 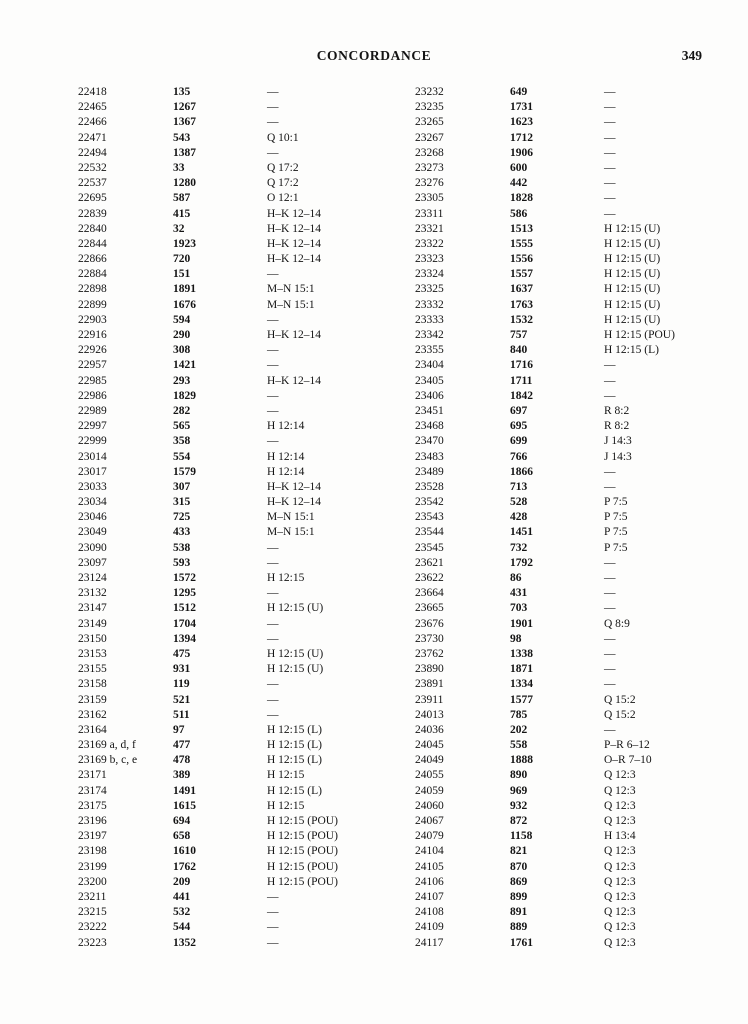 I want to click on table-row: 22999 358 —, so click(x=233, y=441).